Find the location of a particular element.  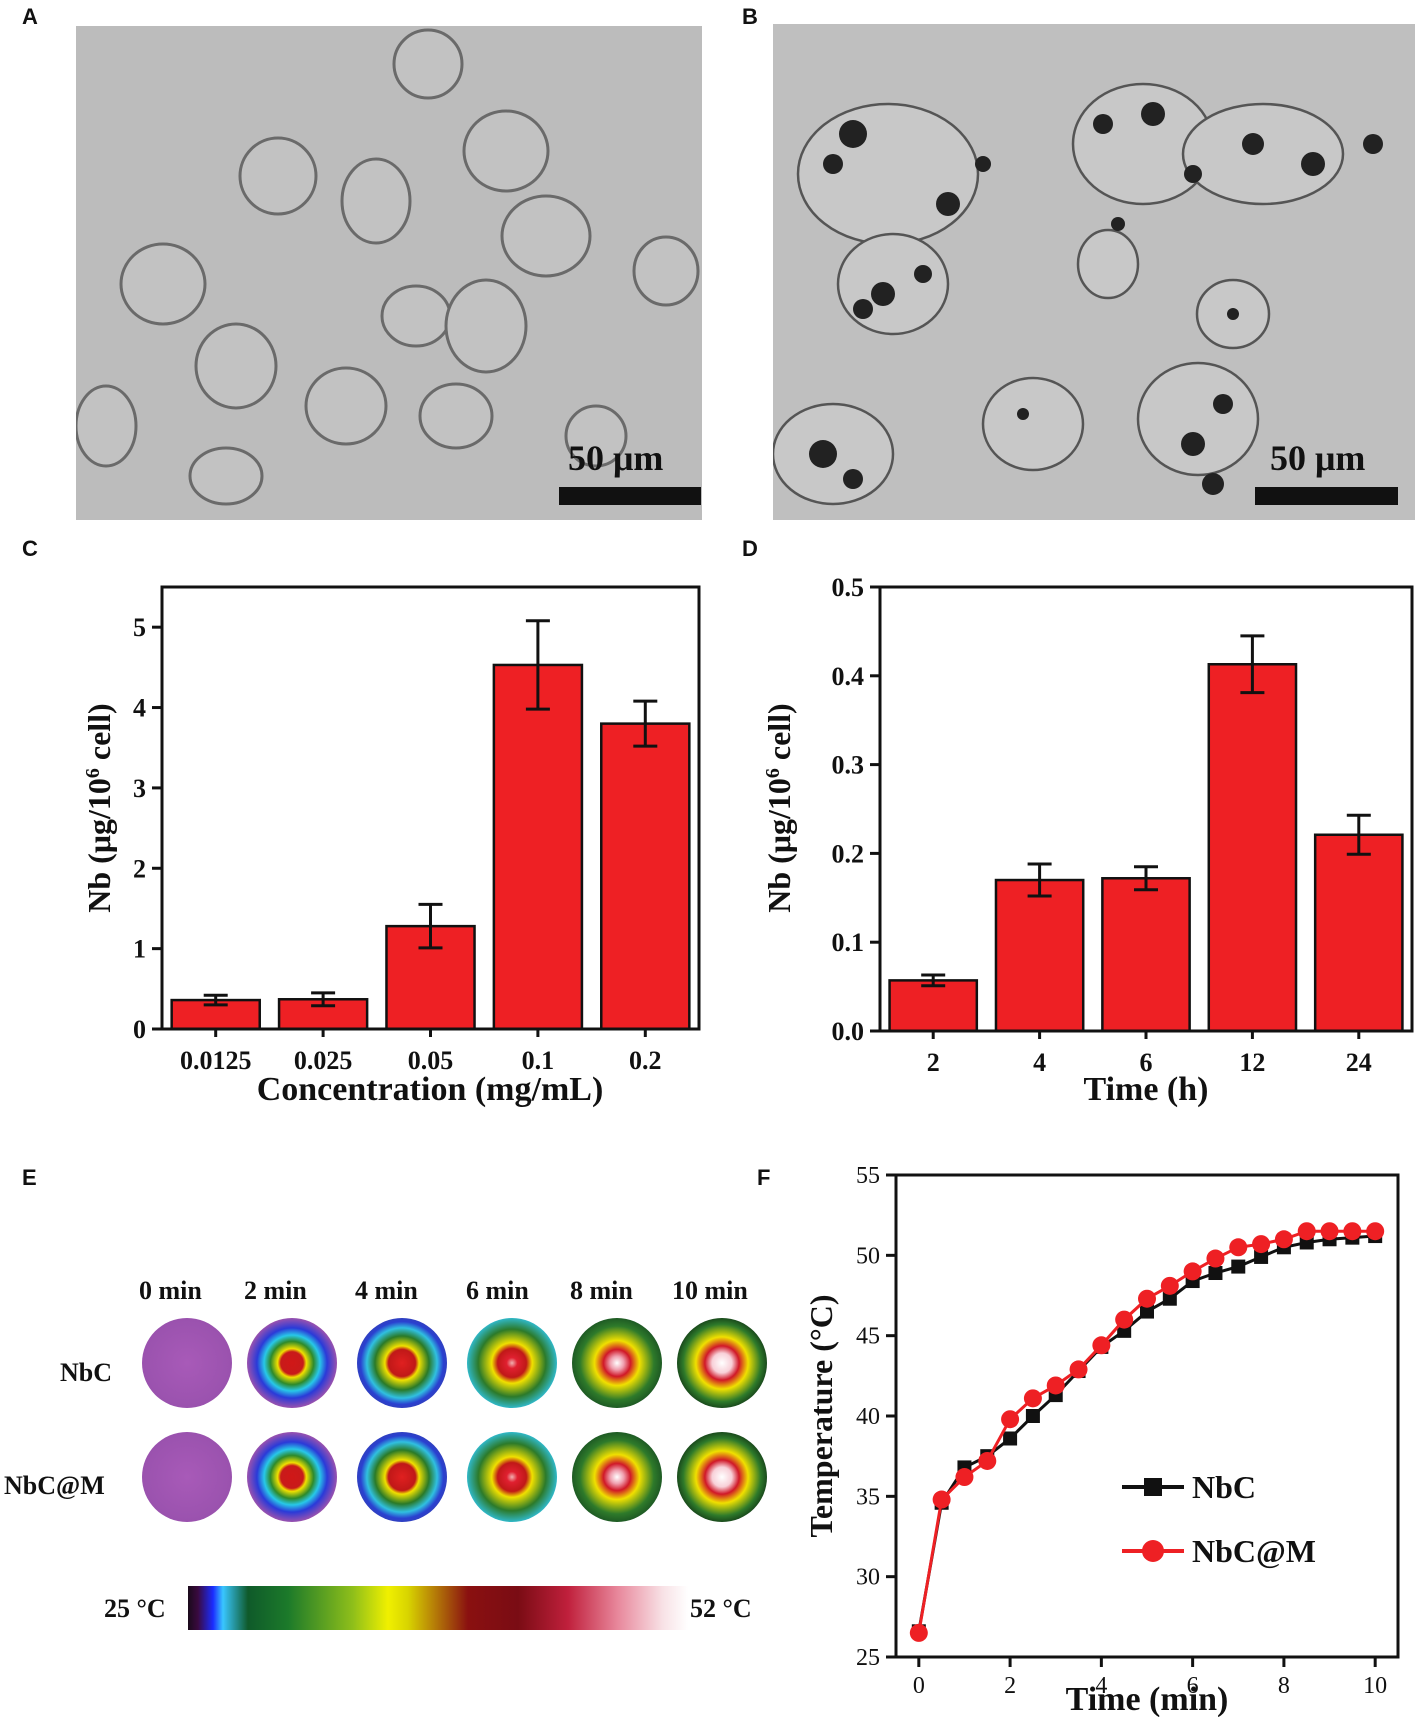

chart-c-yticks-group: 0 1 2 3 4 5 is located at coordinates (147, 828).